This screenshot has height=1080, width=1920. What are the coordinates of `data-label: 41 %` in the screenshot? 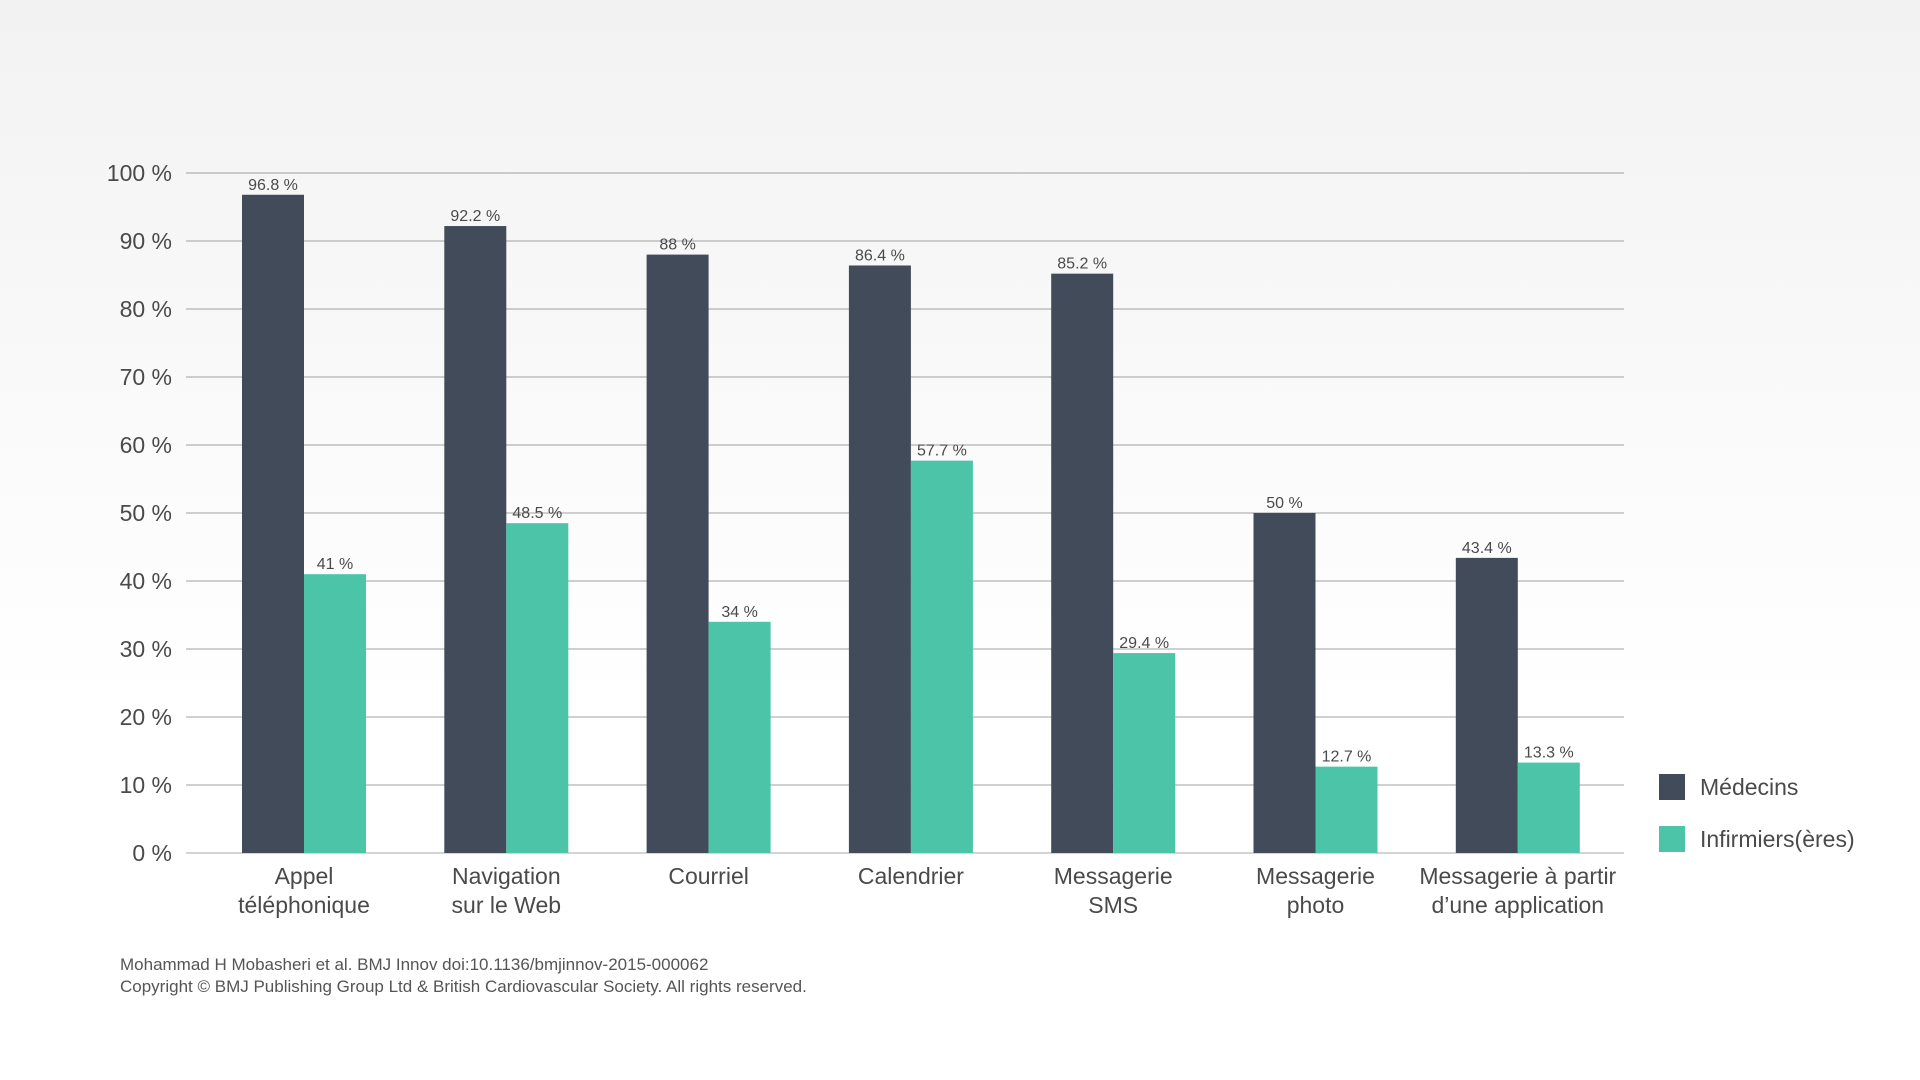 It's located at (335, 564).